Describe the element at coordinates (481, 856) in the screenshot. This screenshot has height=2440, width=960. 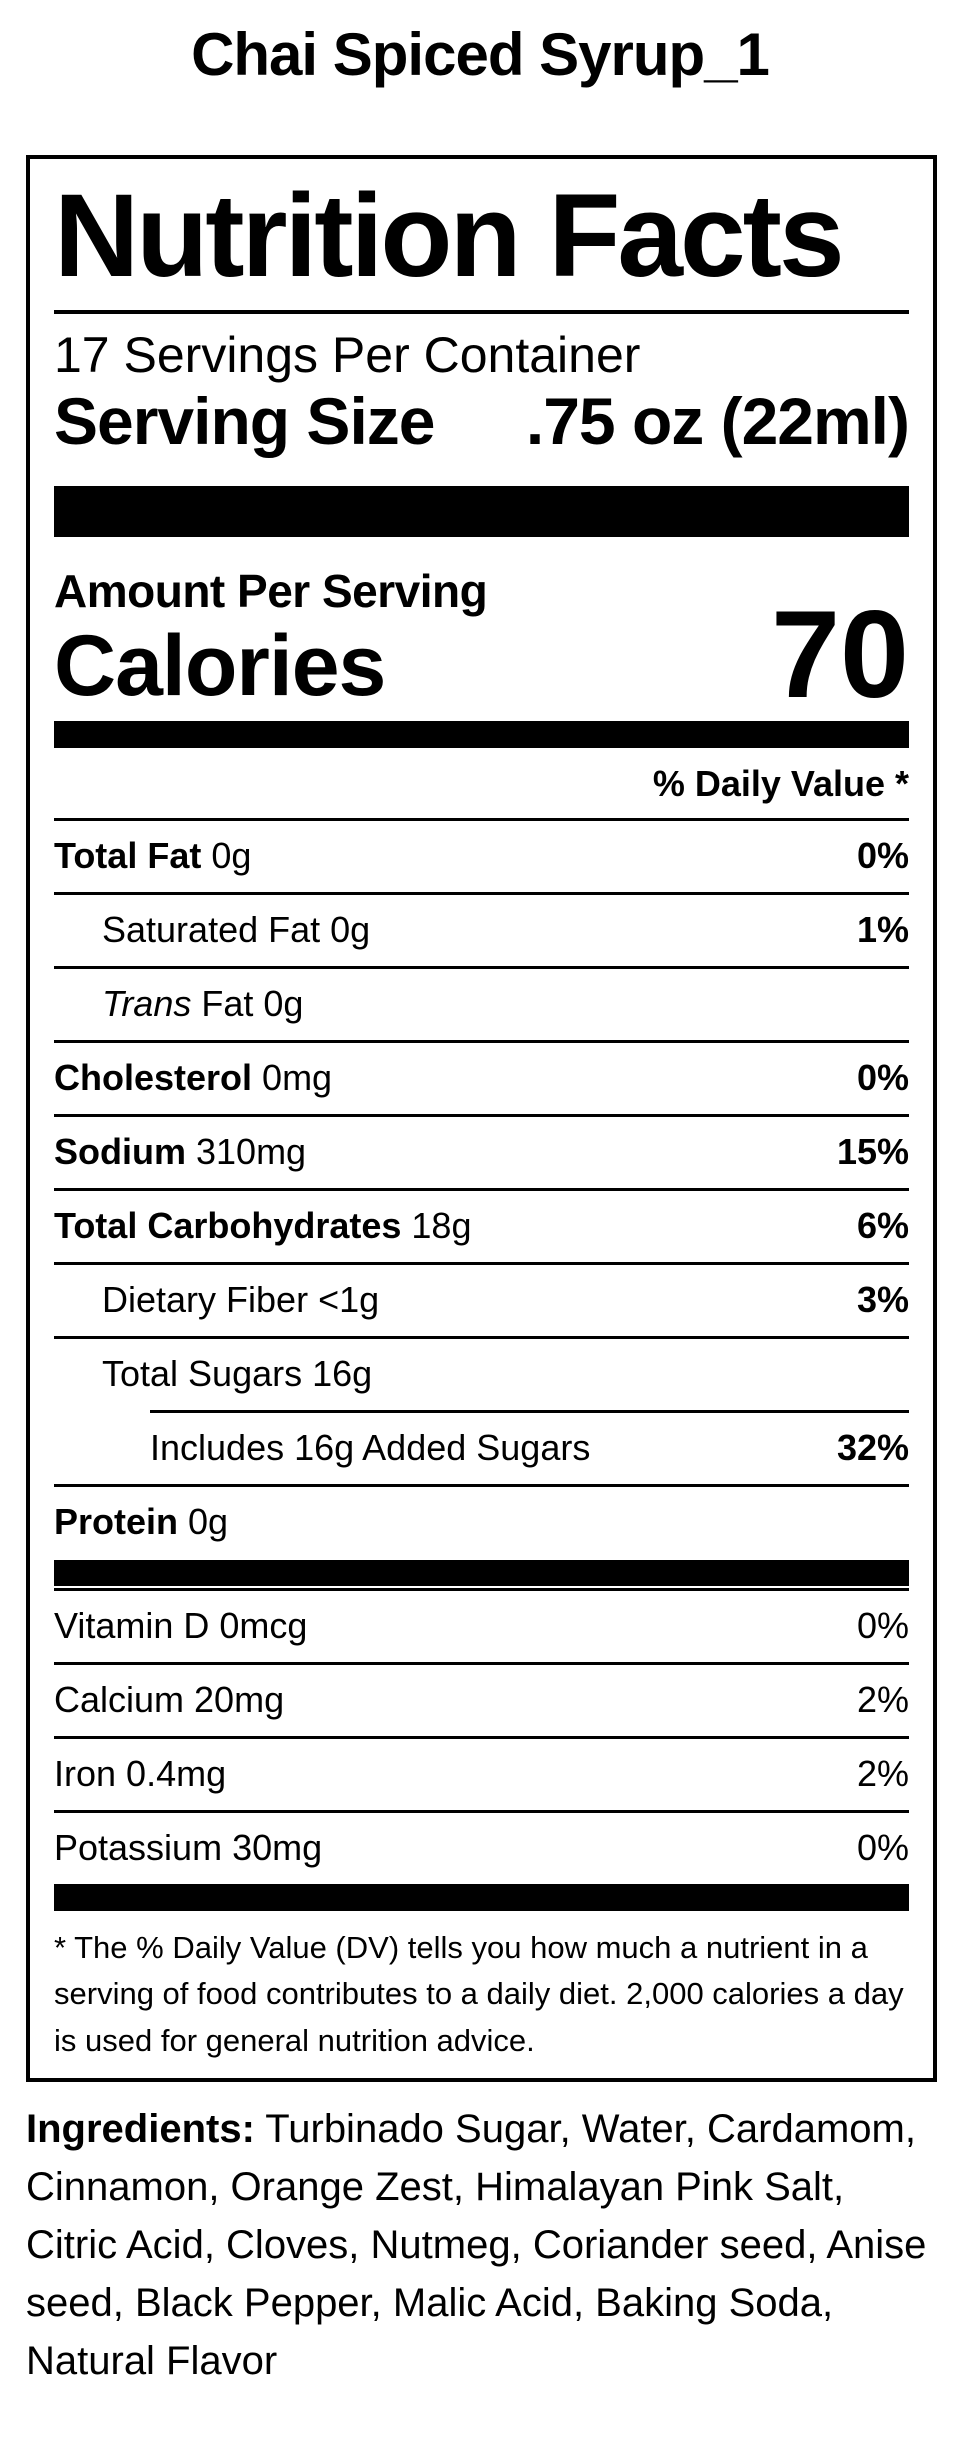
I see `nutrient-row: Total Fat 0g 0%` at that location.